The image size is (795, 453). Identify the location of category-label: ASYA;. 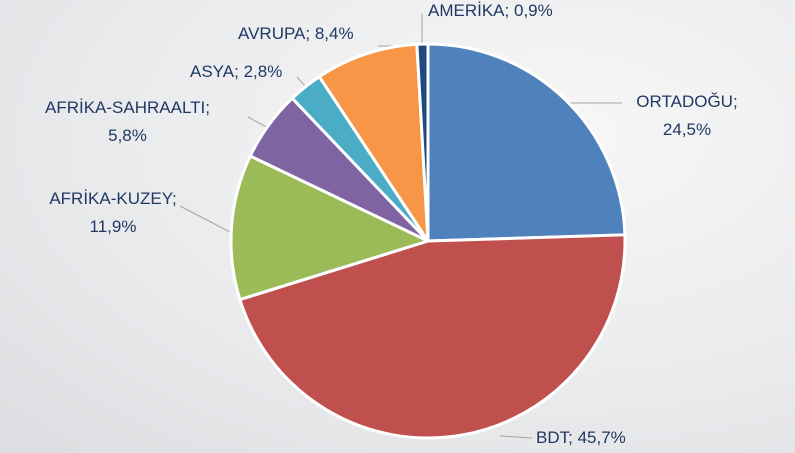
(214, 71).